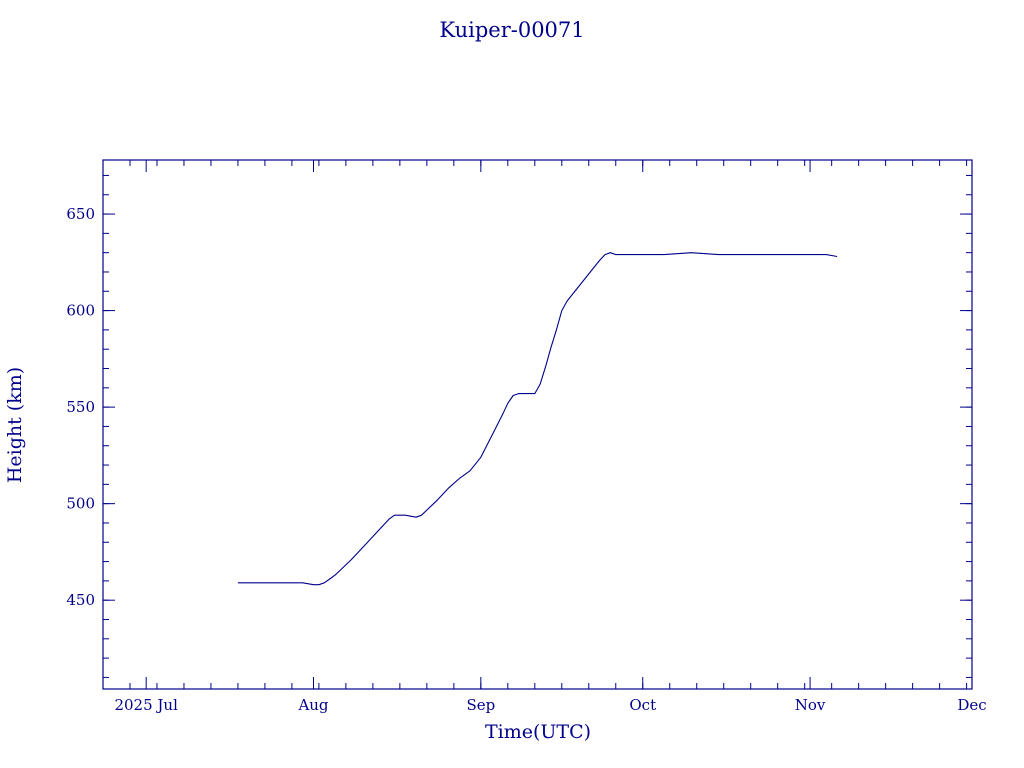 This screenshot has height=768, width=1024. Describe the element at coordinates (80, 504) in the screenshot. I see `y-tick-label: 500` at that location.